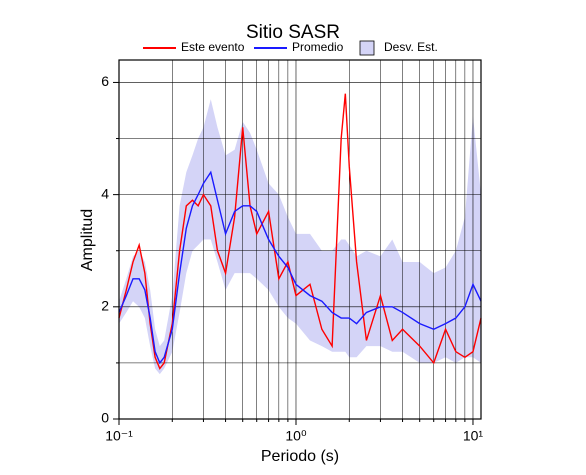  Describe the element at coordinates (119, 436) in the screenshot. I see `x-tick-label: 10⁻¹` at that location.